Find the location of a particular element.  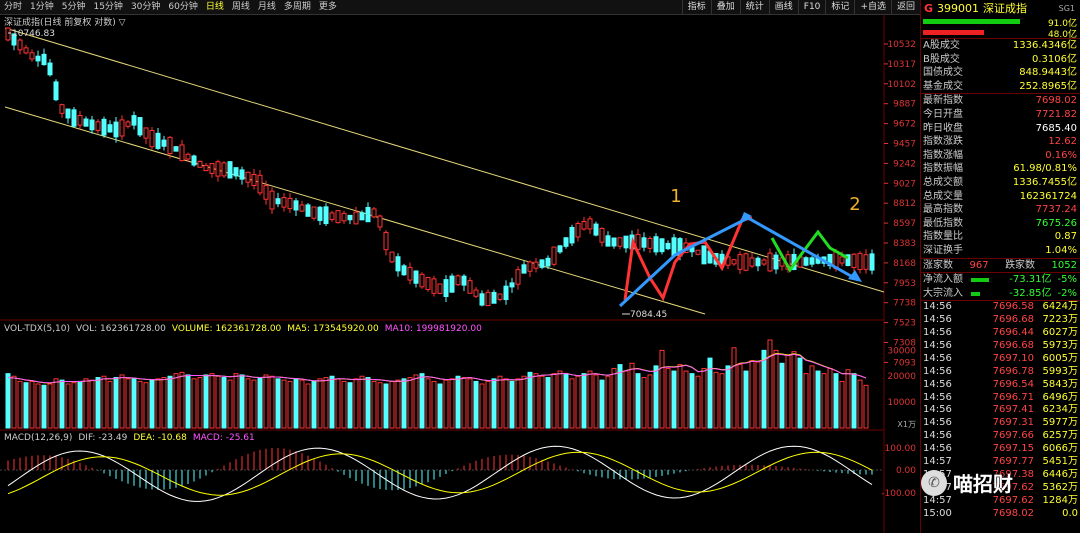

timeframe-9: 多周期 is located at coordinates (297, 7).